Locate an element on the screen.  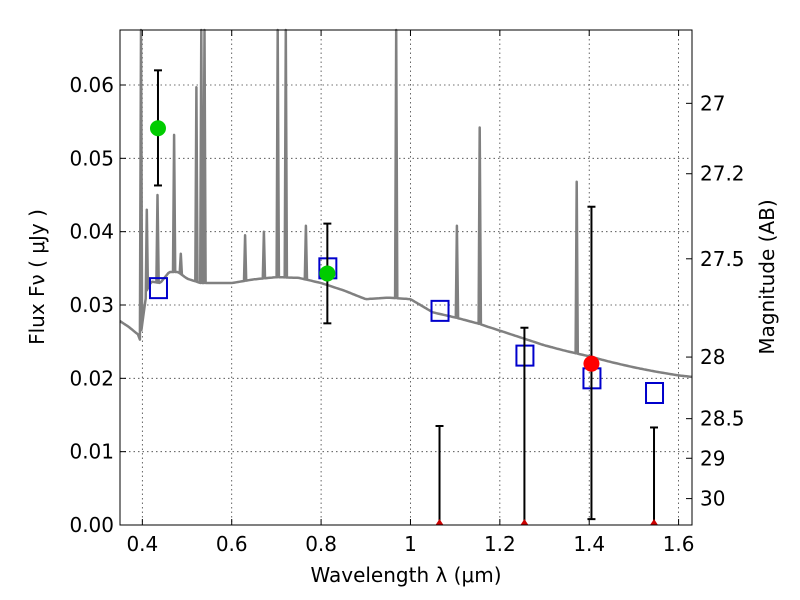
right-y-axis-label: Magnitude (AB) is located at coordinates (767, 276).